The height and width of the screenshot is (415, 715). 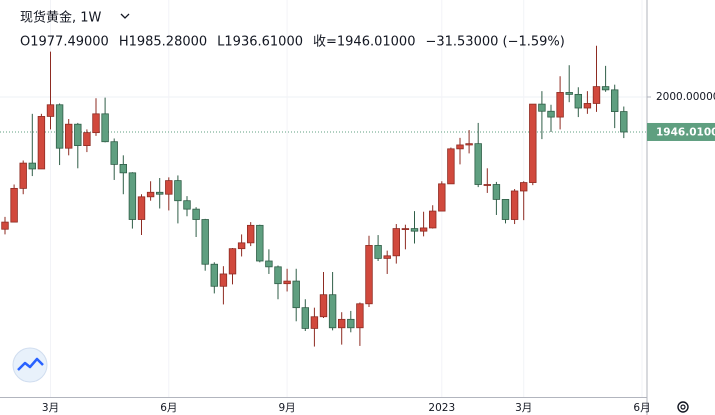 What do you see at coordinates (125, 16) in the screenshot?
I see `dropdown-caret` at bounding box center [125, 16].